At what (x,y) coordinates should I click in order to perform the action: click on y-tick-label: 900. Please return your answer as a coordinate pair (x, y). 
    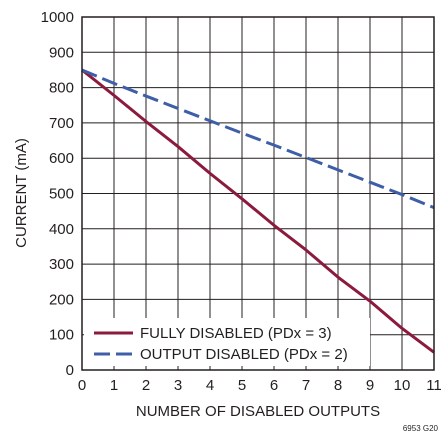
    Looking at the image, I should click on (61, 52).